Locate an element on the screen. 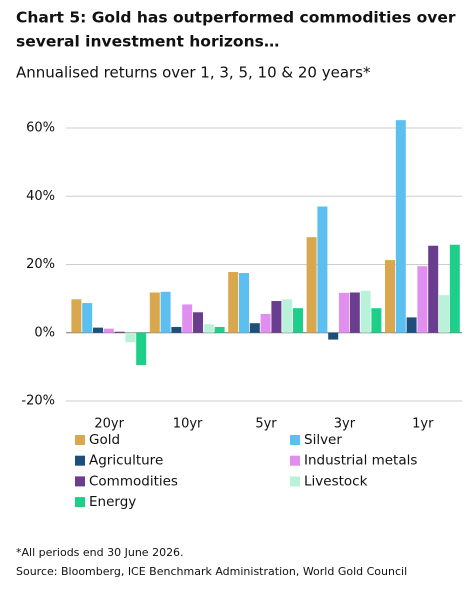  y-tick-label: 20% is located at coordinates (40, 264).